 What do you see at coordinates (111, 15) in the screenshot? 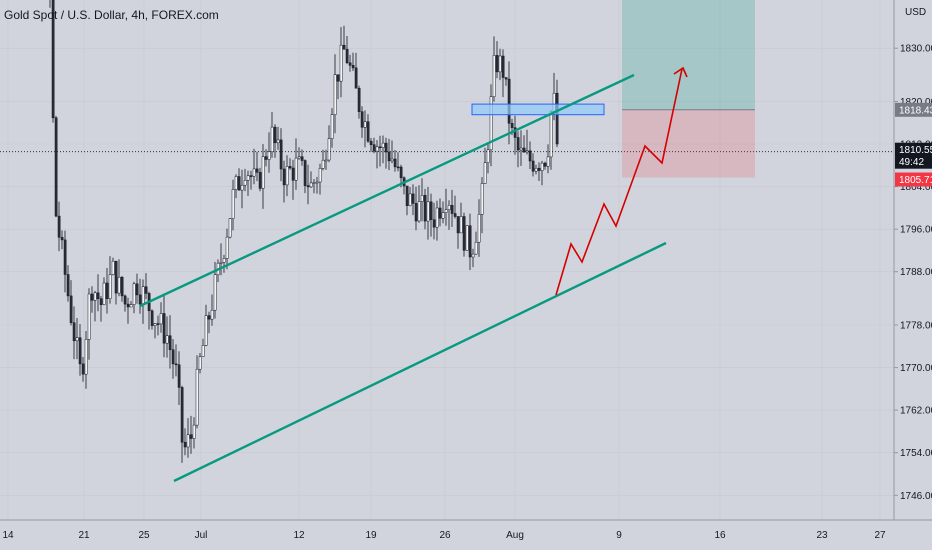
I see `chart-title: Gold Spot / U.S. Dollar, 4h, FOREX.com` at bounding box center [111, 15].